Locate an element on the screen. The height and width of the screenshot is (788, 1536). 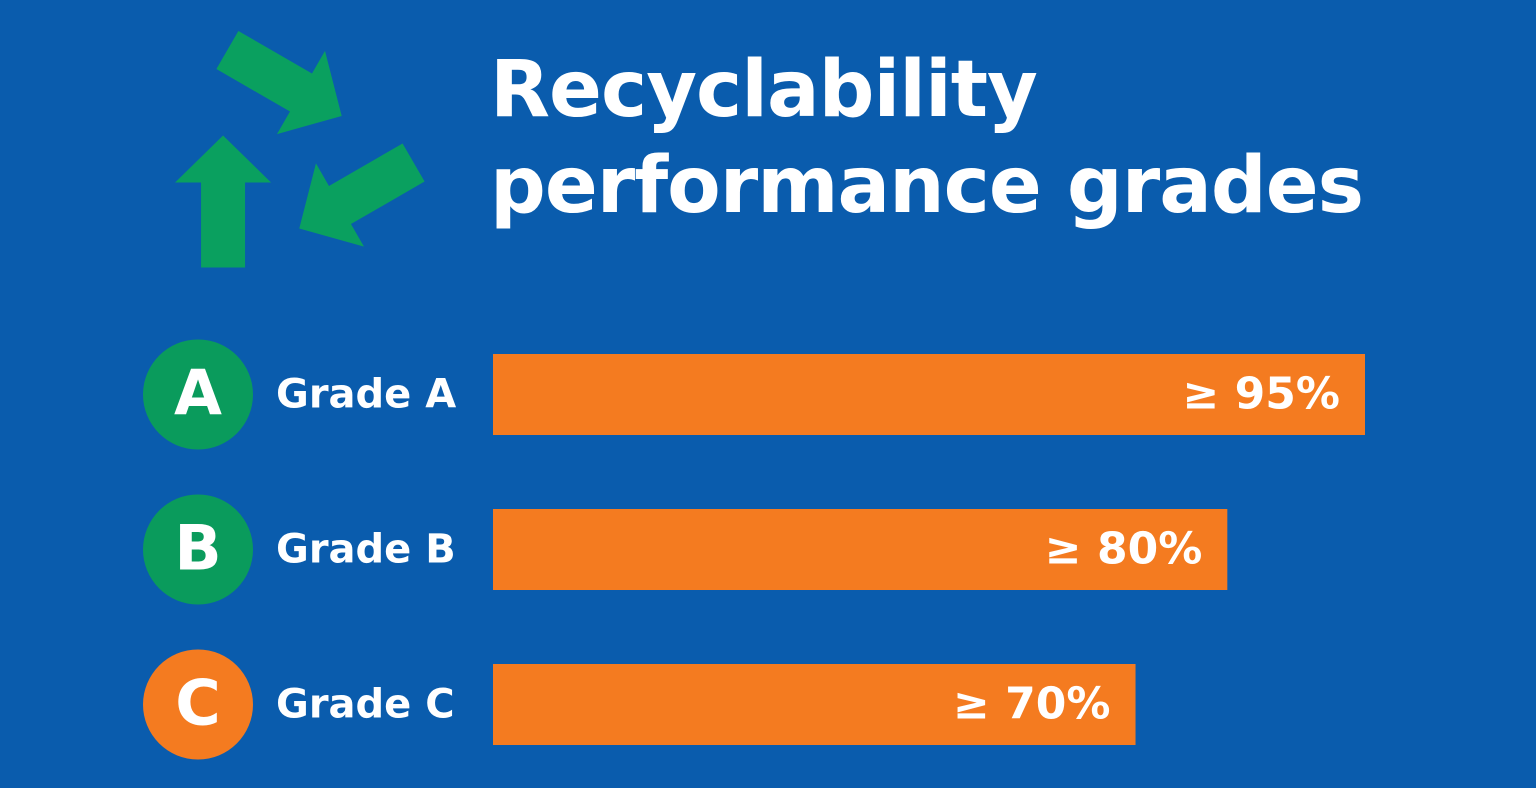
badge-letter: B is located at coordinates (197, 548).